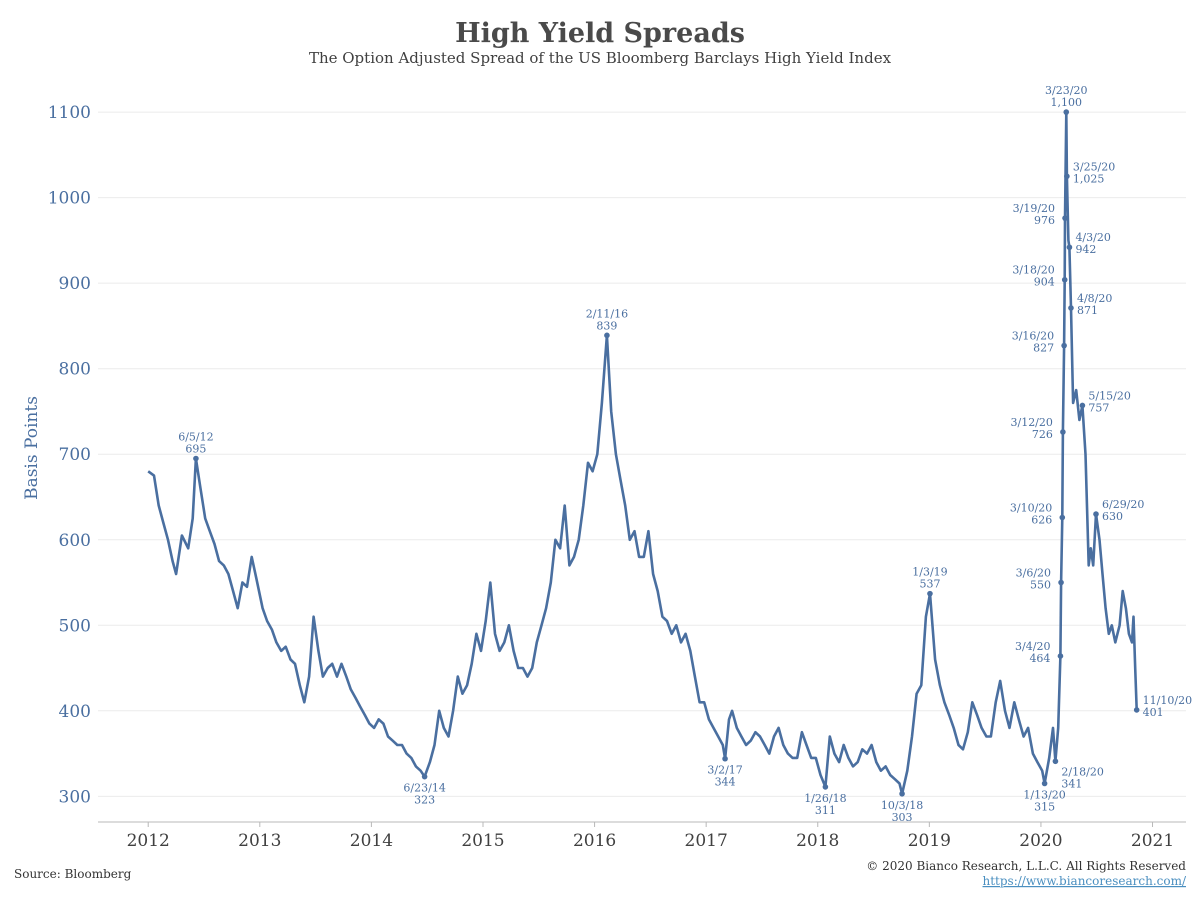  What do you see at coordinates (424, 788) in the screenshot?
I see `annotation-date: 6/23/14` at bounding box center [424, 788].